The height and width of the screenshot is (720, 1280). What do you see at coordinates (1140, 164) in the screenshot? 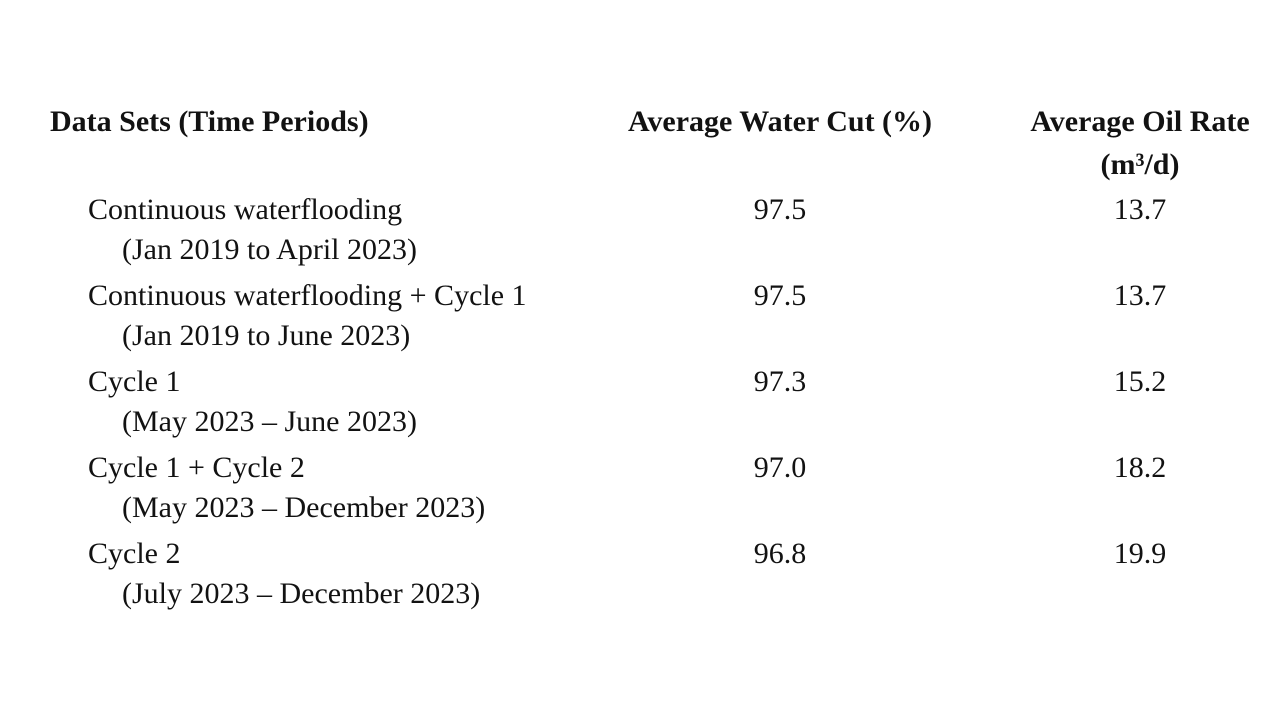
I see `header-oil-rate-unit: (m³/d)` at bounding box center [1140, 164].